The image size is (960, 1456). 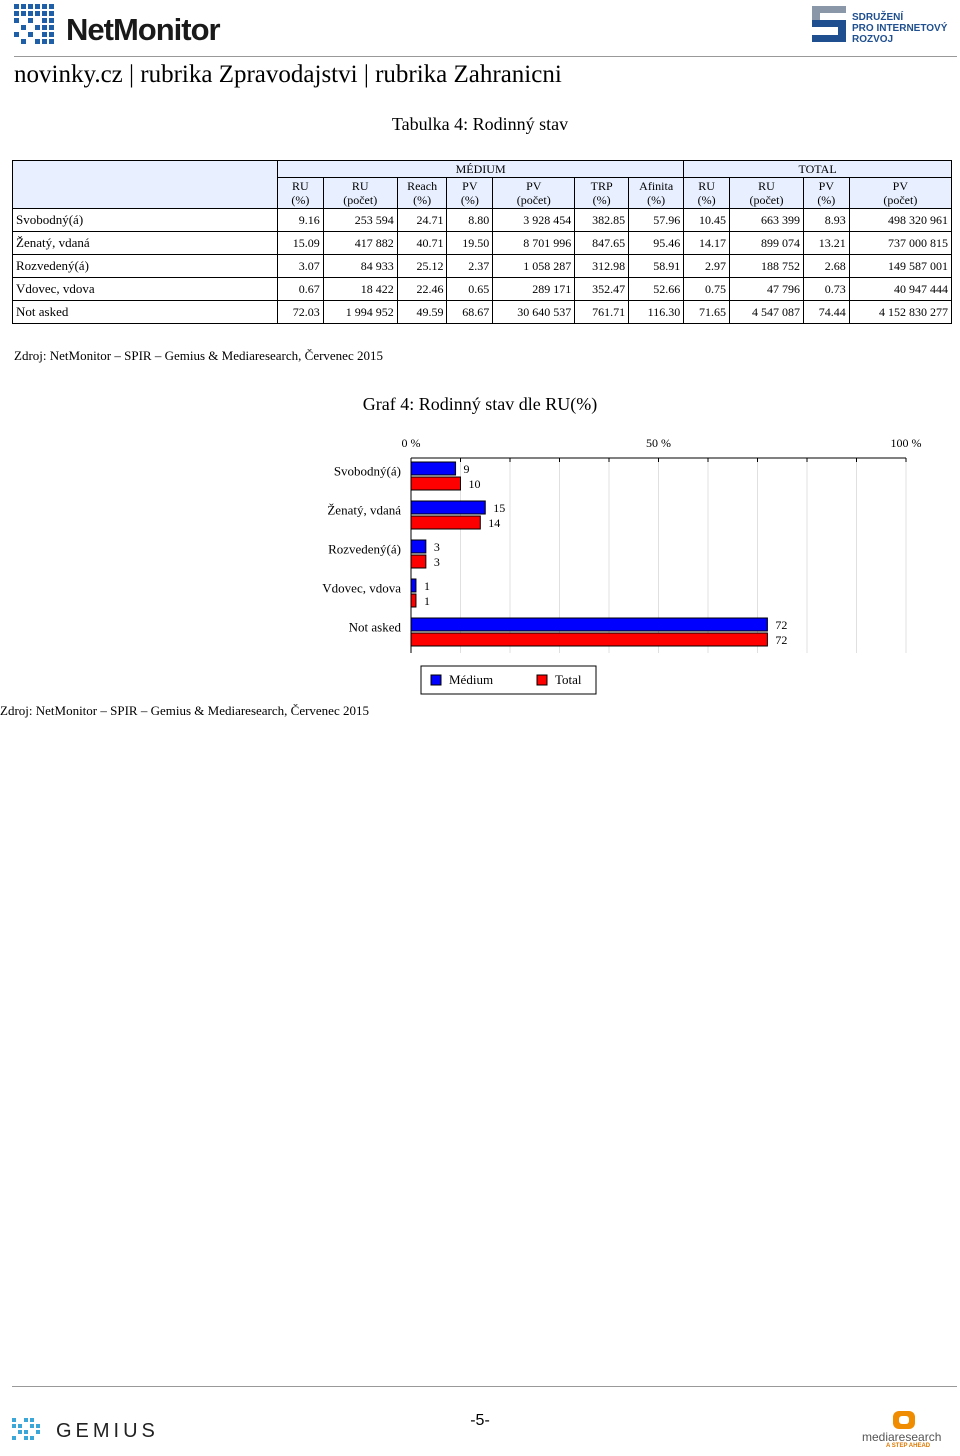 What do you see at coordinates (656, 186) in the screenshot?
I see `col-header-line1: Afinita` at bounding box center [656, 186].